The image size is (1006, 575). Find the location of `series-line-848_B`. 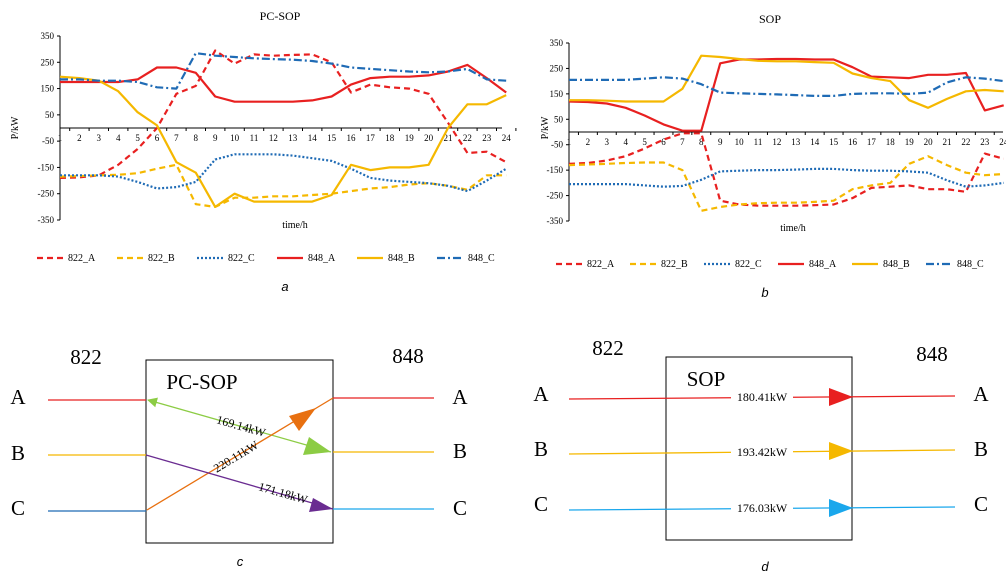

series-line-848_B is located at coordinates (283, 141).